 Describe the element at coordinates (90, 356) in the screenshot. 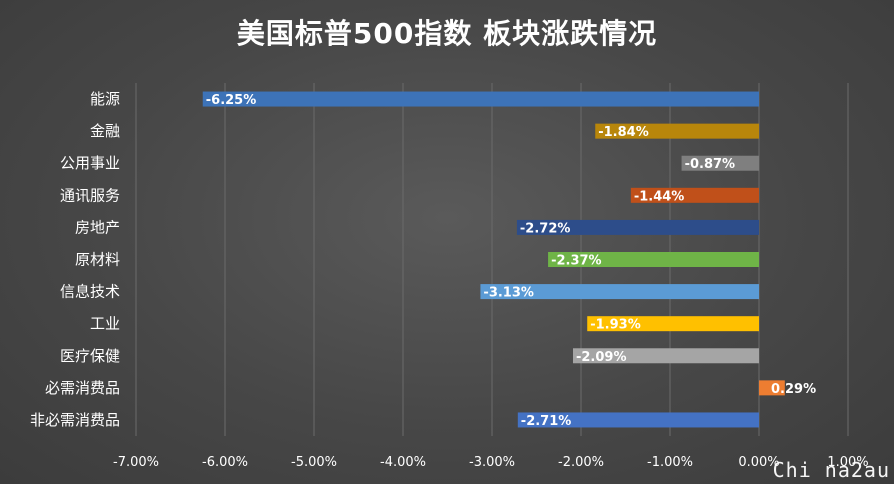

I see `category-label: 医疗保健` at that location.